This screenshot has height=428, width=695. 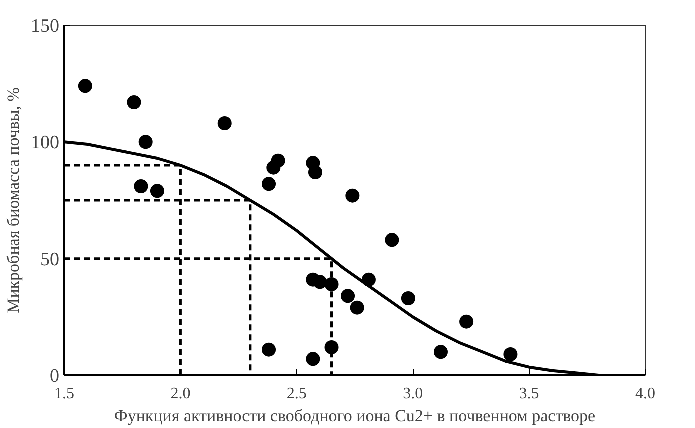 I want to click on x-tick-label: 2.5, so click(x=296, y=394).